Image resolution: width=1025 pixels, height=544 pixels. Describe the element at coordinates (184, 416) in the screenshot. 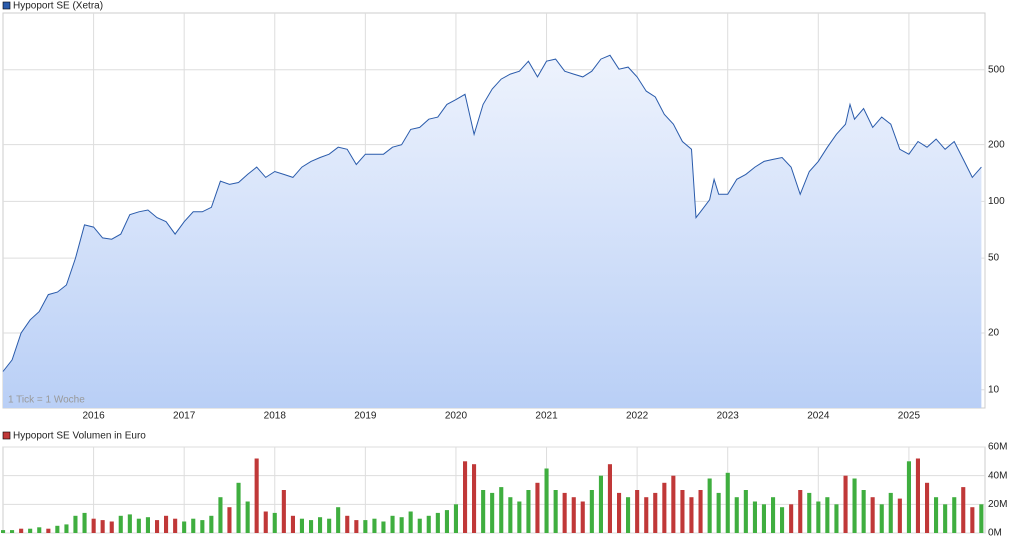

I see `x-tick-label: 2017` at that location.